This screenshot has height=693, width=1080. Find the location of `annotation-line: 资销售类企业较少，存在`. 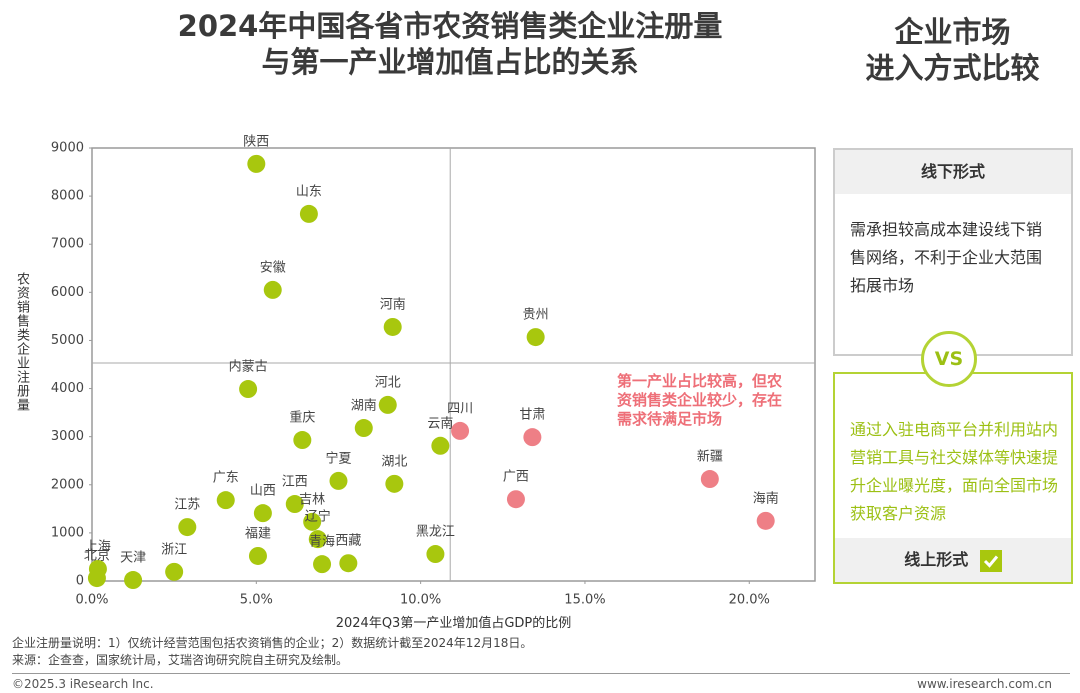

annotation-line: 资销售类企业较少，存在 is located at coordinates (700, 400).